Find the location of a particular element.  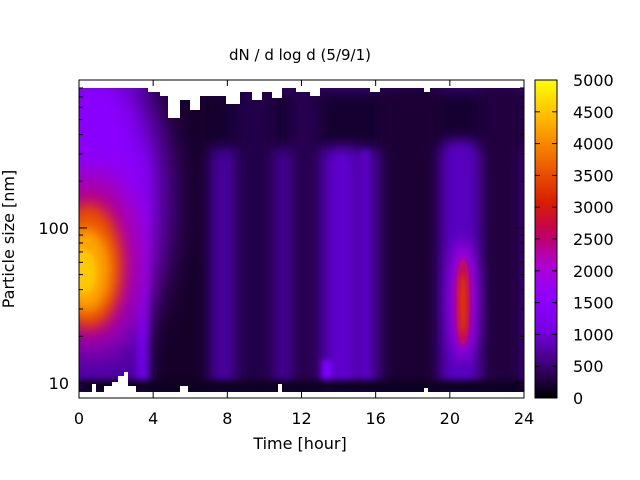

colorbar-tick-label: 500 is located at coordinates (588, 366).